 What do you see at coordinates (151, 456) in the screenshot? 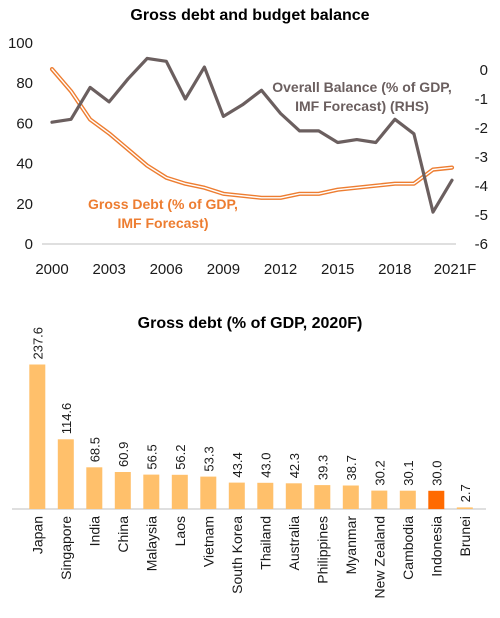
I see `bar-value-label: 56.5` at bounding box center [151, 456].